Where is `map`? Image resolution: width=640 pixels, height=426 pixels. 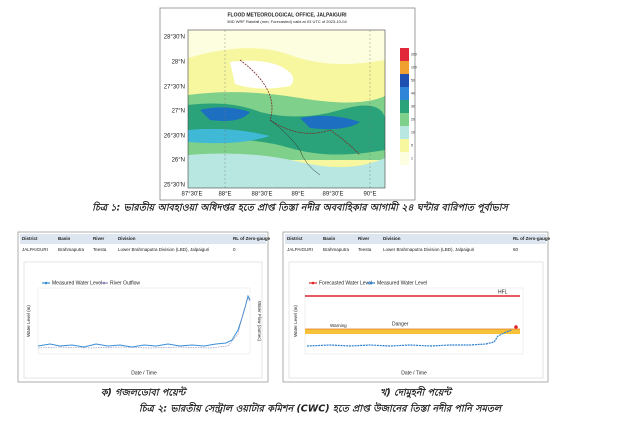 map is located at coordinates (286, 109).